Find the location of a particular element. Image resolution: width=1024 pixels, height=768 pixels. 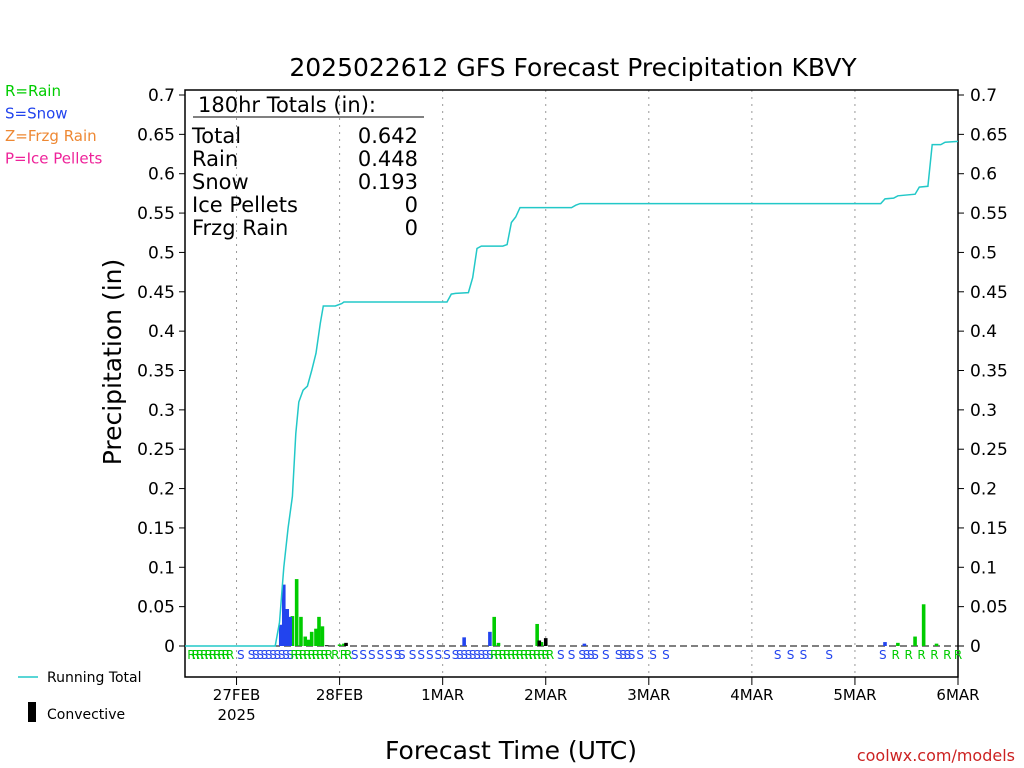

y-tick-label: 0.55 is located at coordinates (989, 214).